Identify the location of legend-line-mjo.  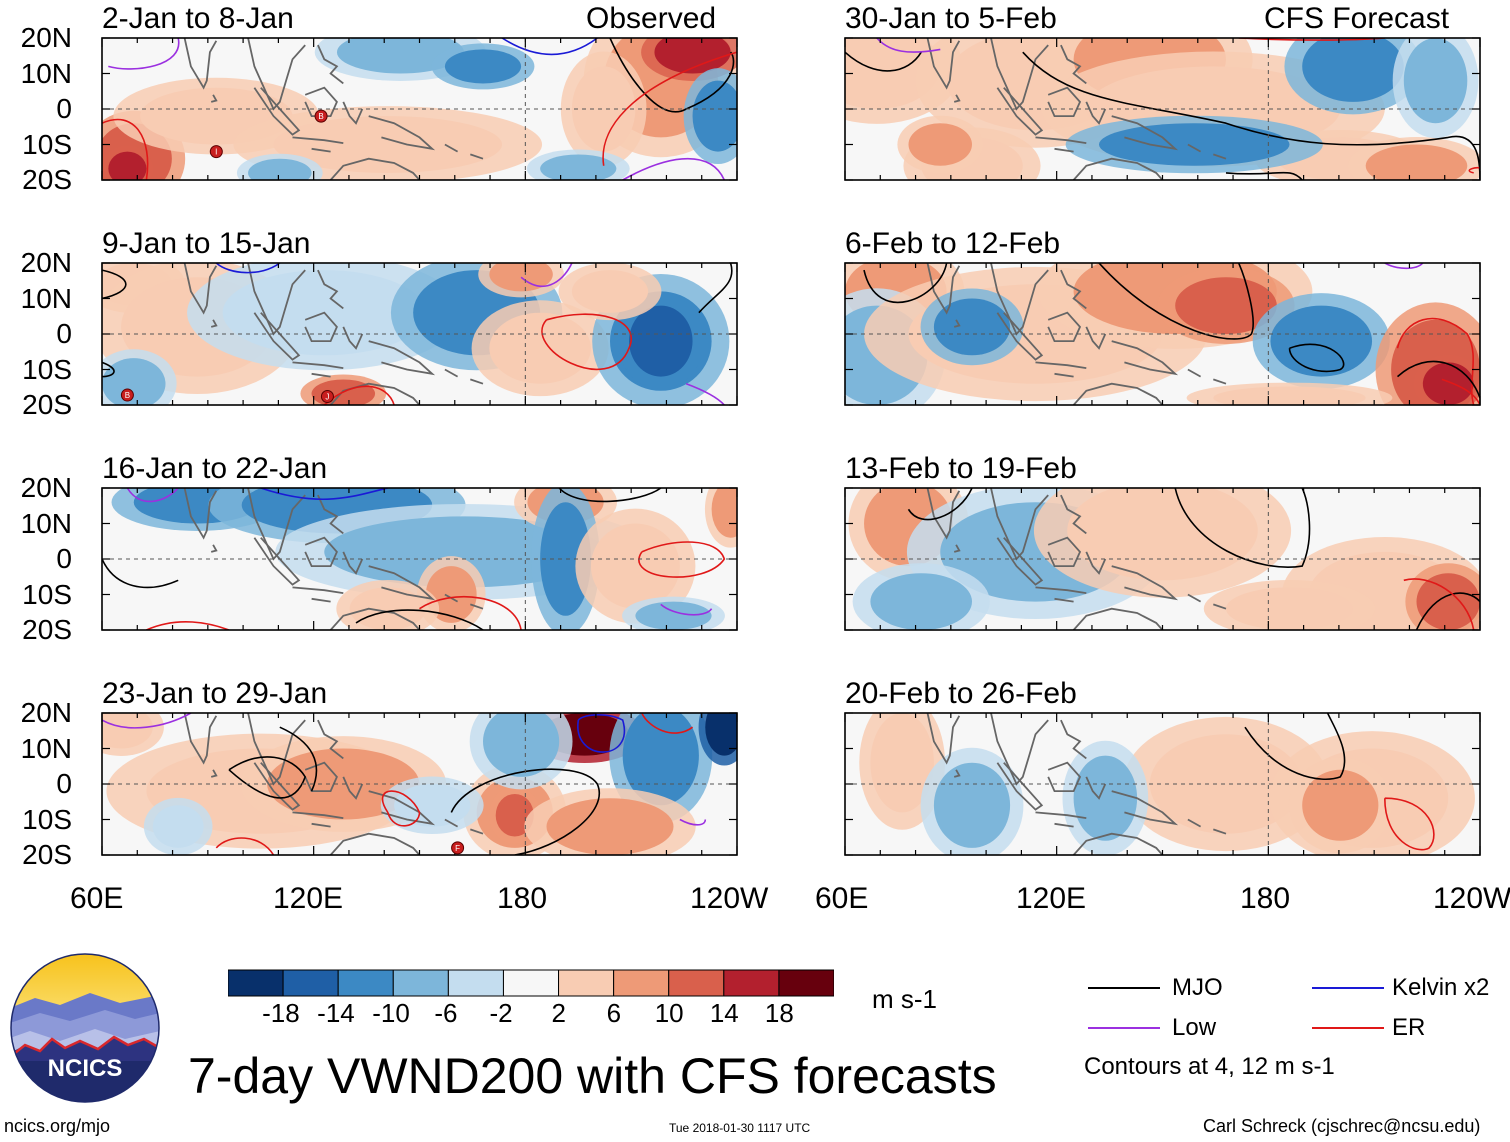
(1124, 988).